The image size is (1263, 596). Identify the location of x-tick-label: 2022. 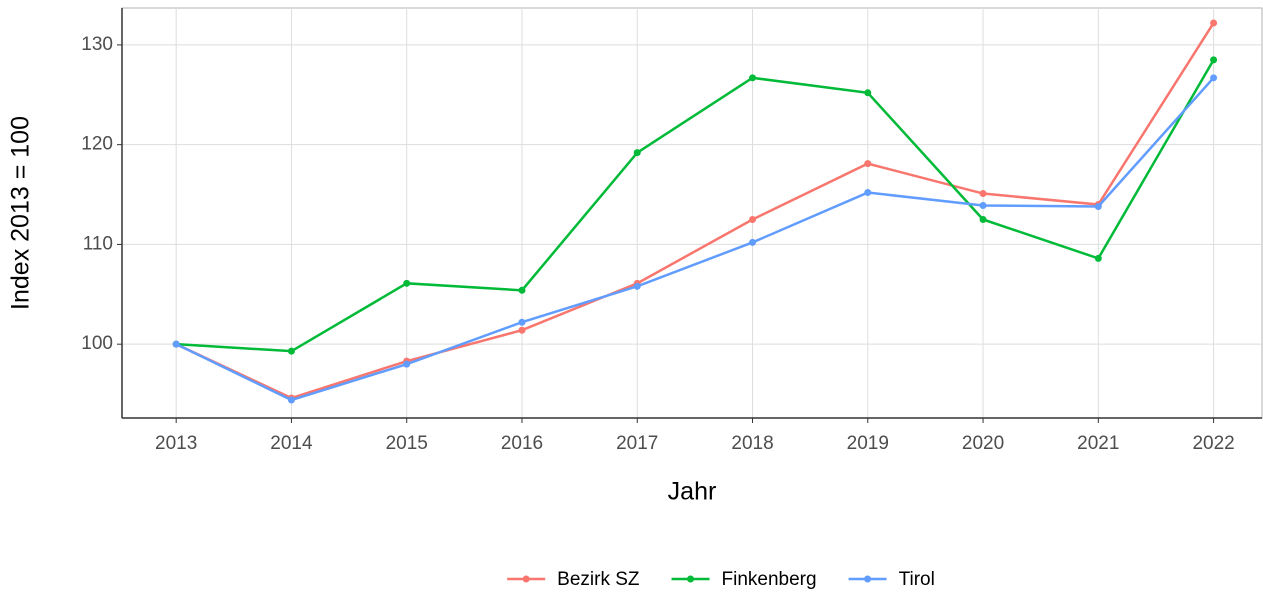
(1213, 443).